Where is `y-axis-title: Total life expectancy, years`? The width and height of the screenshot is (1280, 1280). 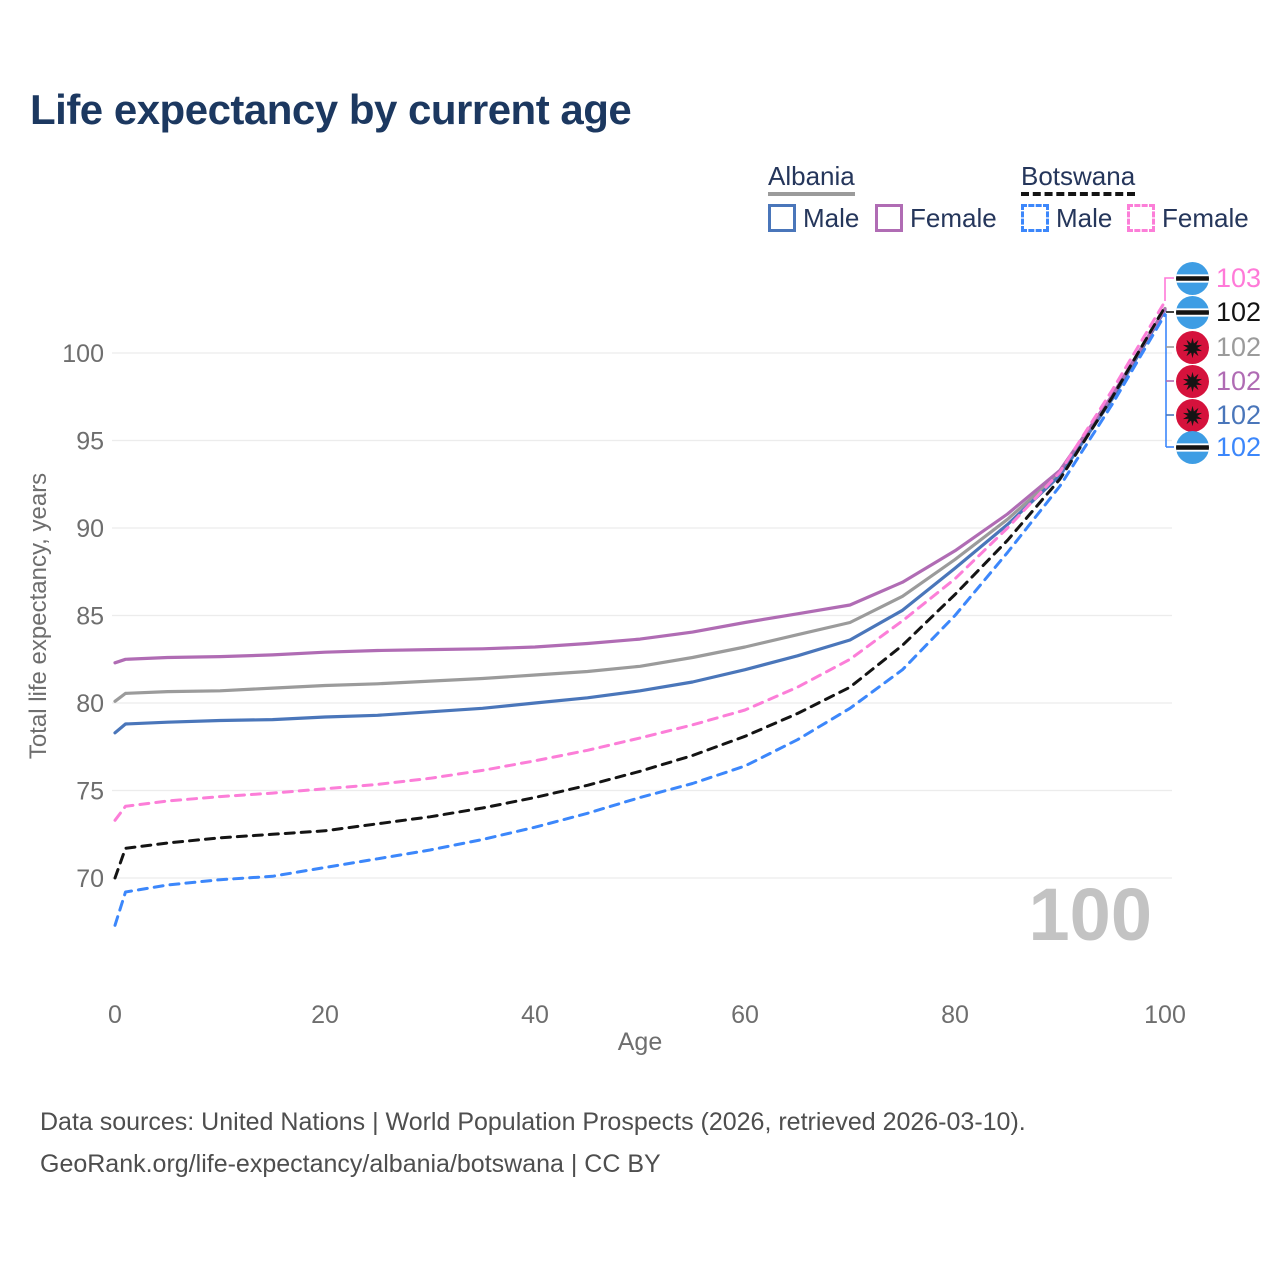
y-axis-title: Total life expectancy, years is located at coordinates (38, 616).